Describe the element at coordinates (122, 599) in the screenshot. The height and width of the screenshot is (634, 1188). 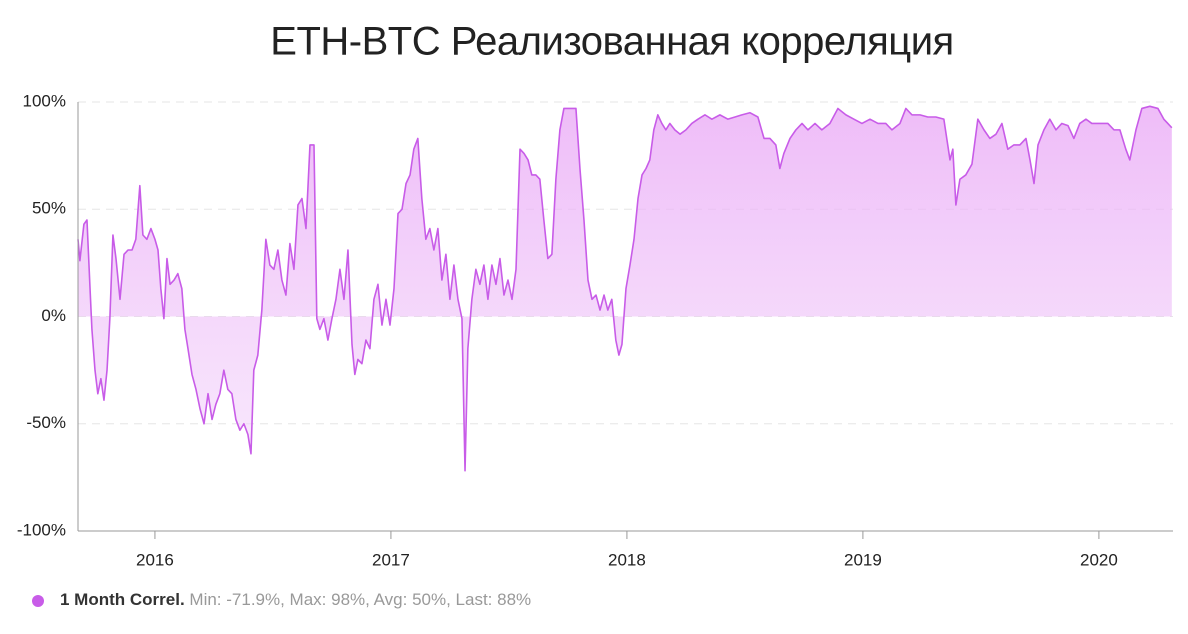
I see `legend-name: 1 Month Correl.` at that location.